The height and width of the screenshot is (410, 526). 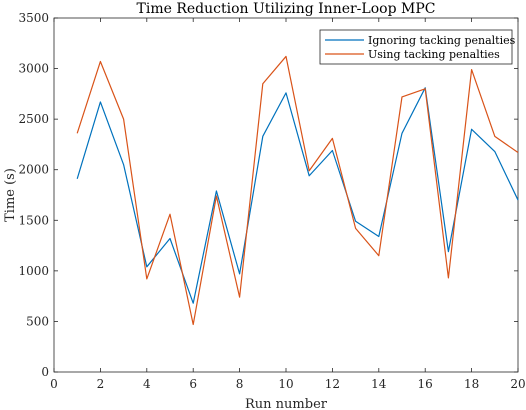 What do you see at coordinates (286, 403) in the screenshot?
I see `x-axis-title: Run number` at bounding box center [286, 403].